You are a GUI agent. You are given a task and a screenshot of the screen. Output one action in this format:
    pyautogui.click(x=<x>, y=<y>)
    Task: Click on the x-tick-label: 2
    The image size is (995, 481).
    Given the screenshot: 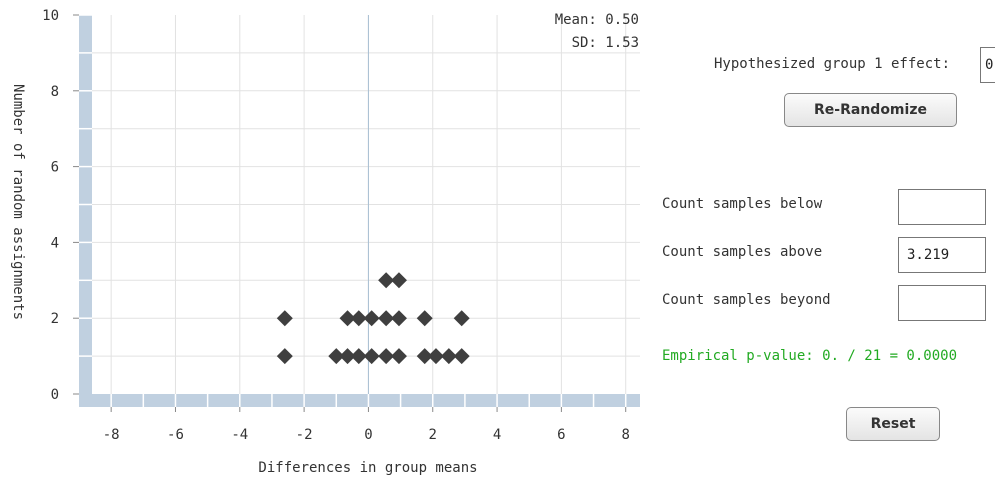 What is the action you would take?
    pyautogui.click(x=433, y=435)
    